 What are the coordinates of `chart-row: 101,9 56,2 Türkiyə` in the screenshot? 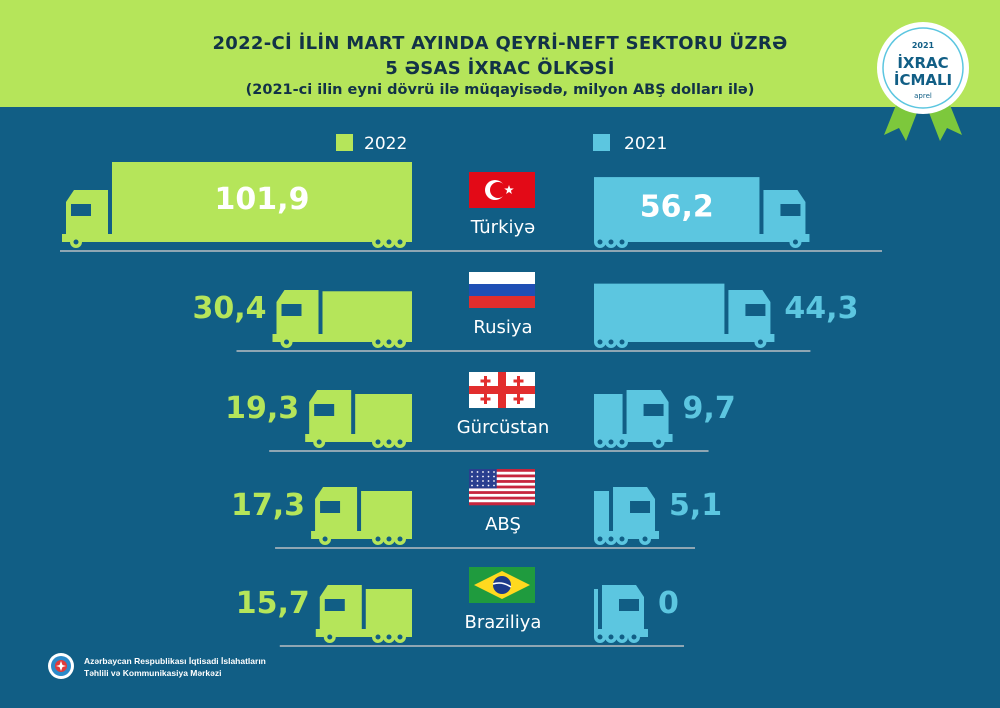 It's located at (471, 207).